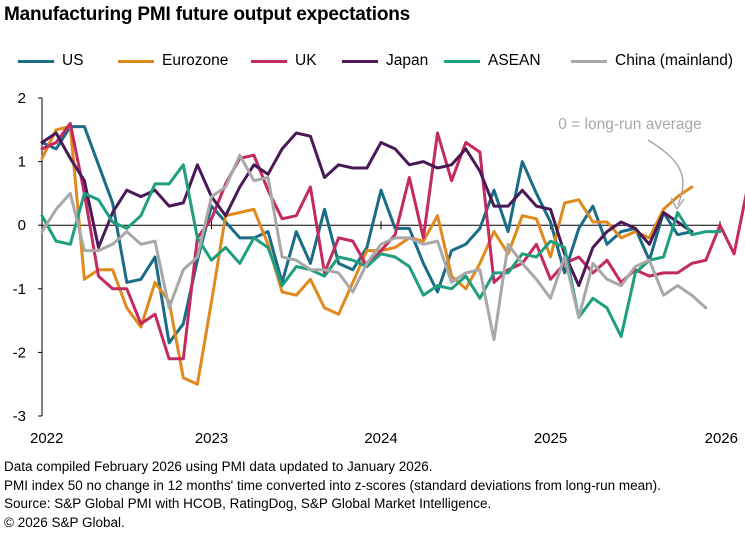 The height and width of the screenshot is (535, 745). I want to click on footnote-copyright: © 2026 S&P Global., so click(64, 522).